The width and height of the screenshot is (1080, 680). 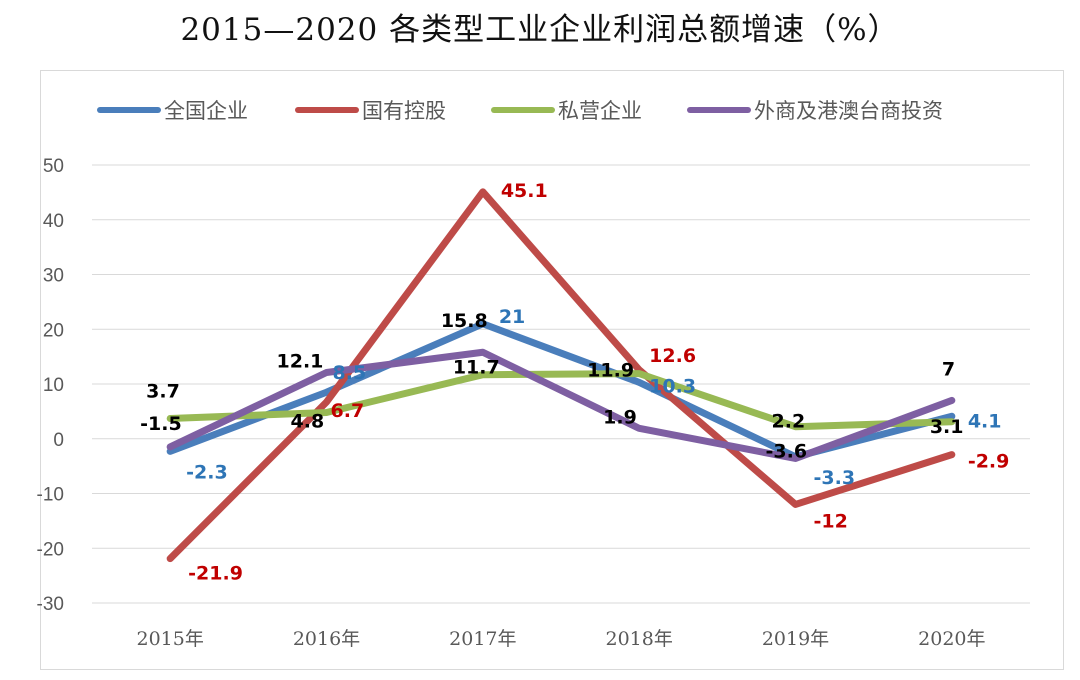 What do you see at coordinates (161, 424) in the screenshot?
I see `data-label: -1.5` at bounding box center [161, 424].